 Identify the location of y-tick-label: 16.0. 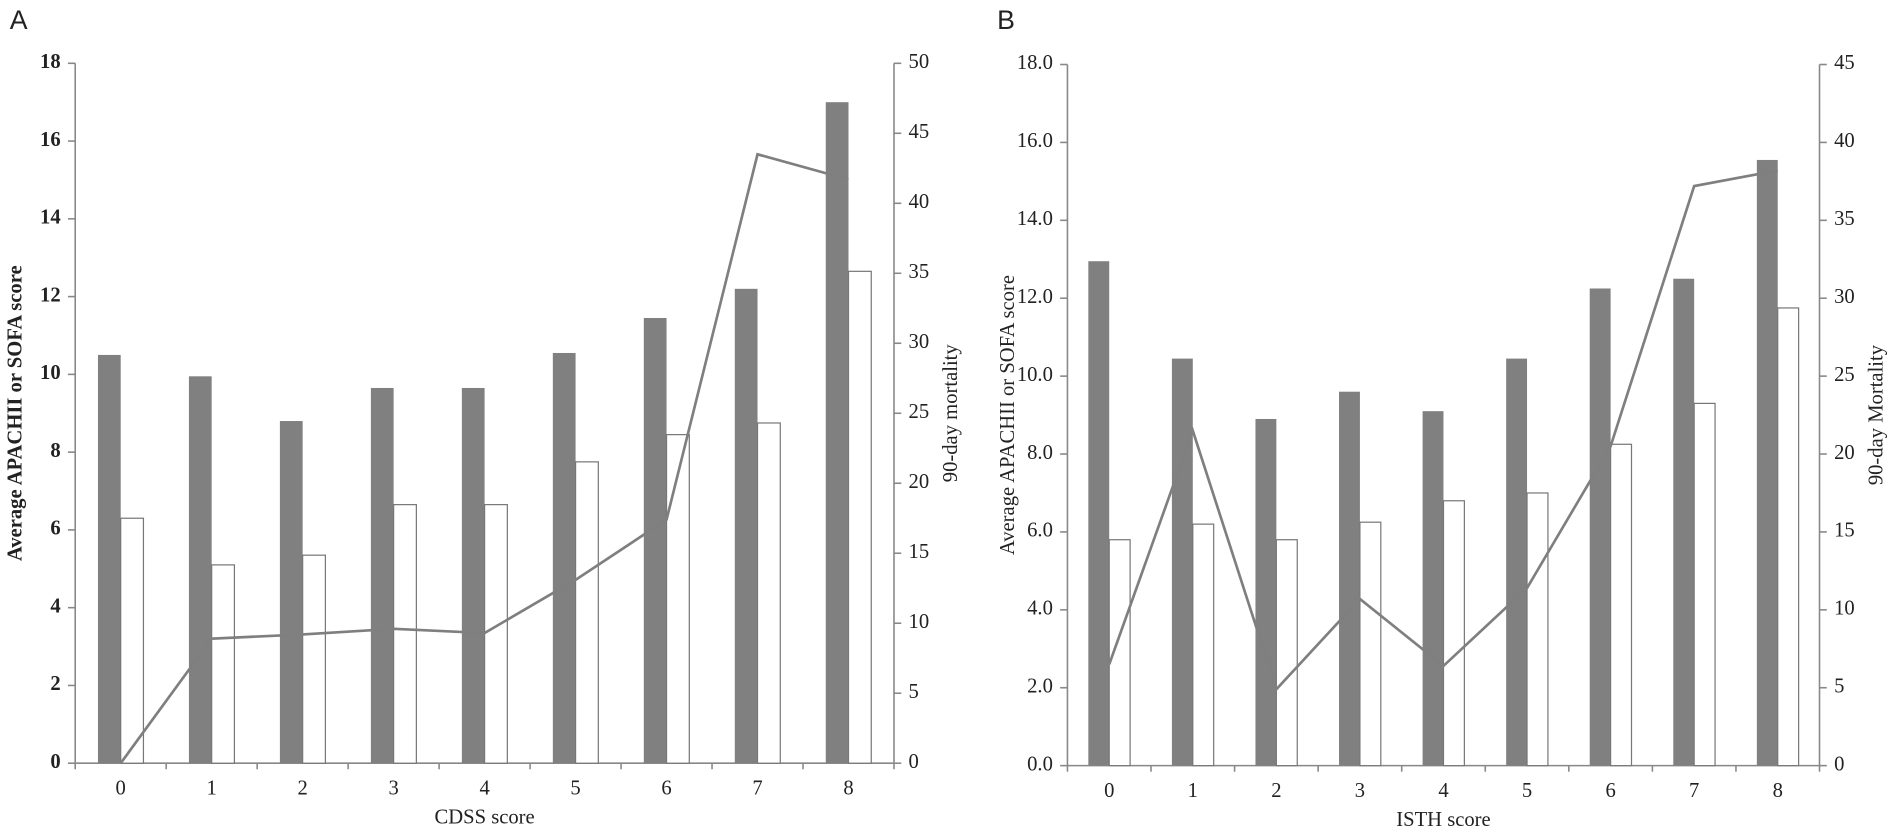
(1035, 141).